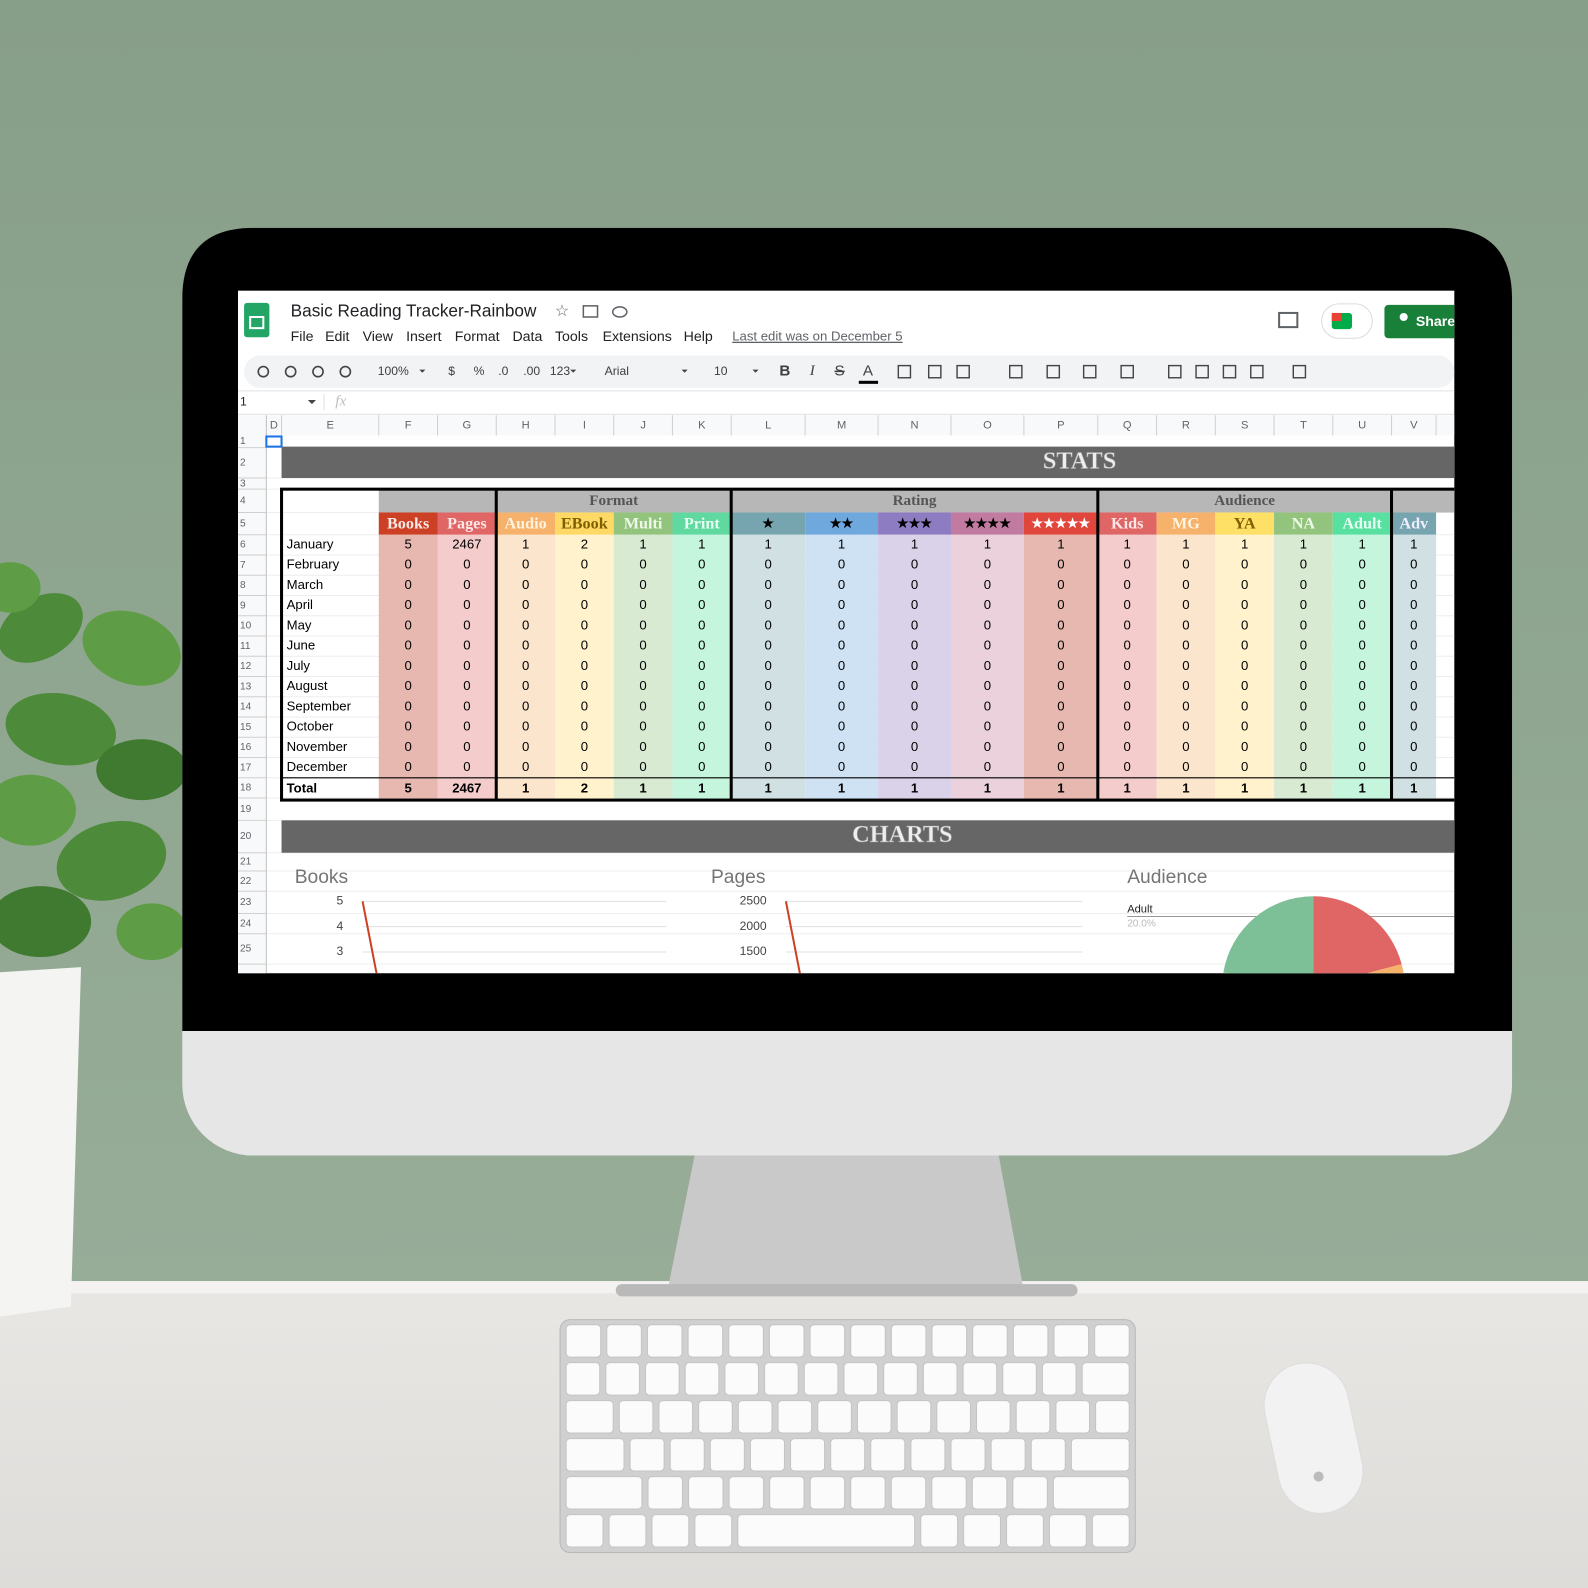  I want to click on toolbar-font: Arial, so click(617, 371).